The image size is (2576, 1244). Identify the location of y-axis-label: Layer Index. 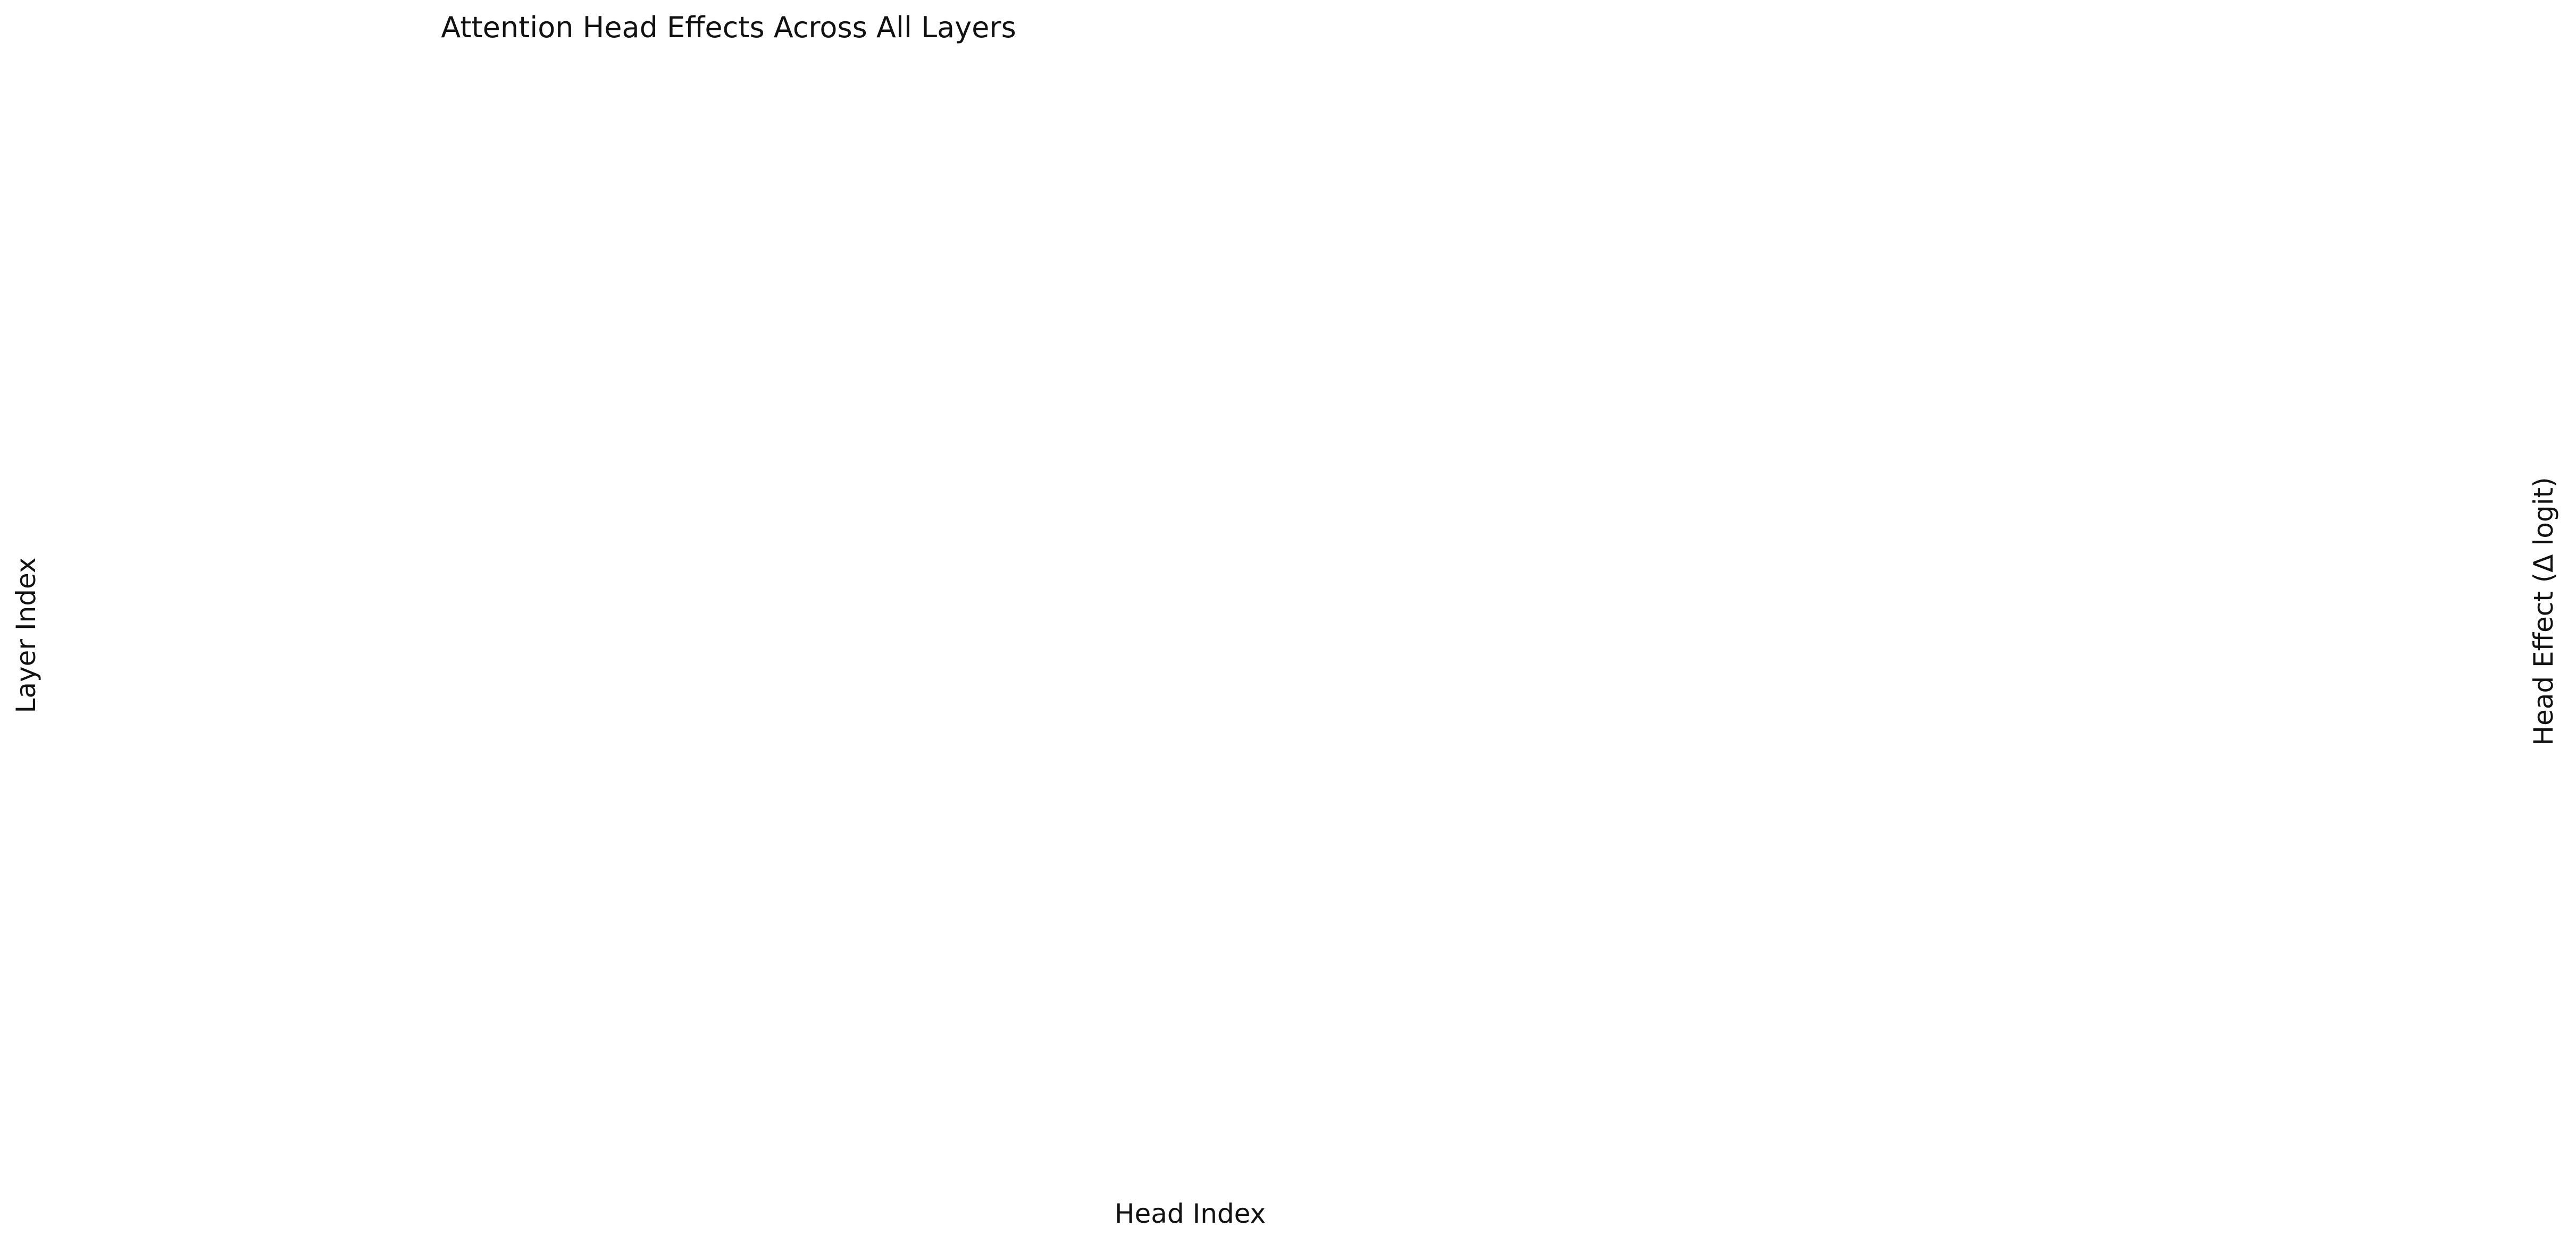
(26, 635).